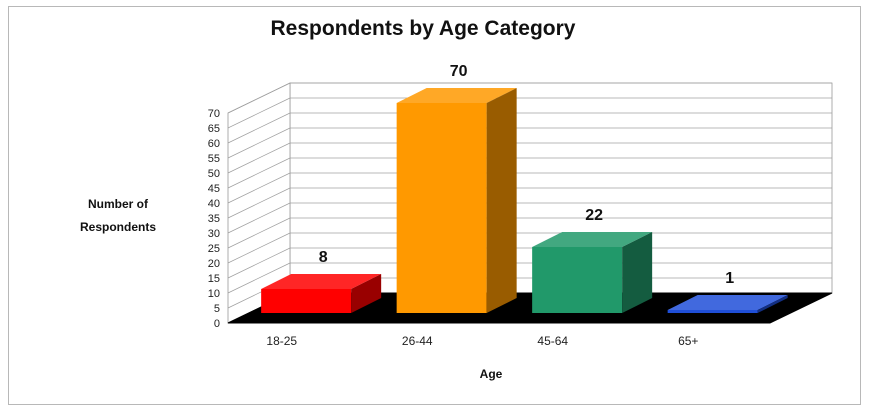 Image resolution: width=869 pixels, height=411 pixels. What do you see at coordinates (594, 215) in the screenshot?
I see `data-label: 22` at bounding box center [594, 215].